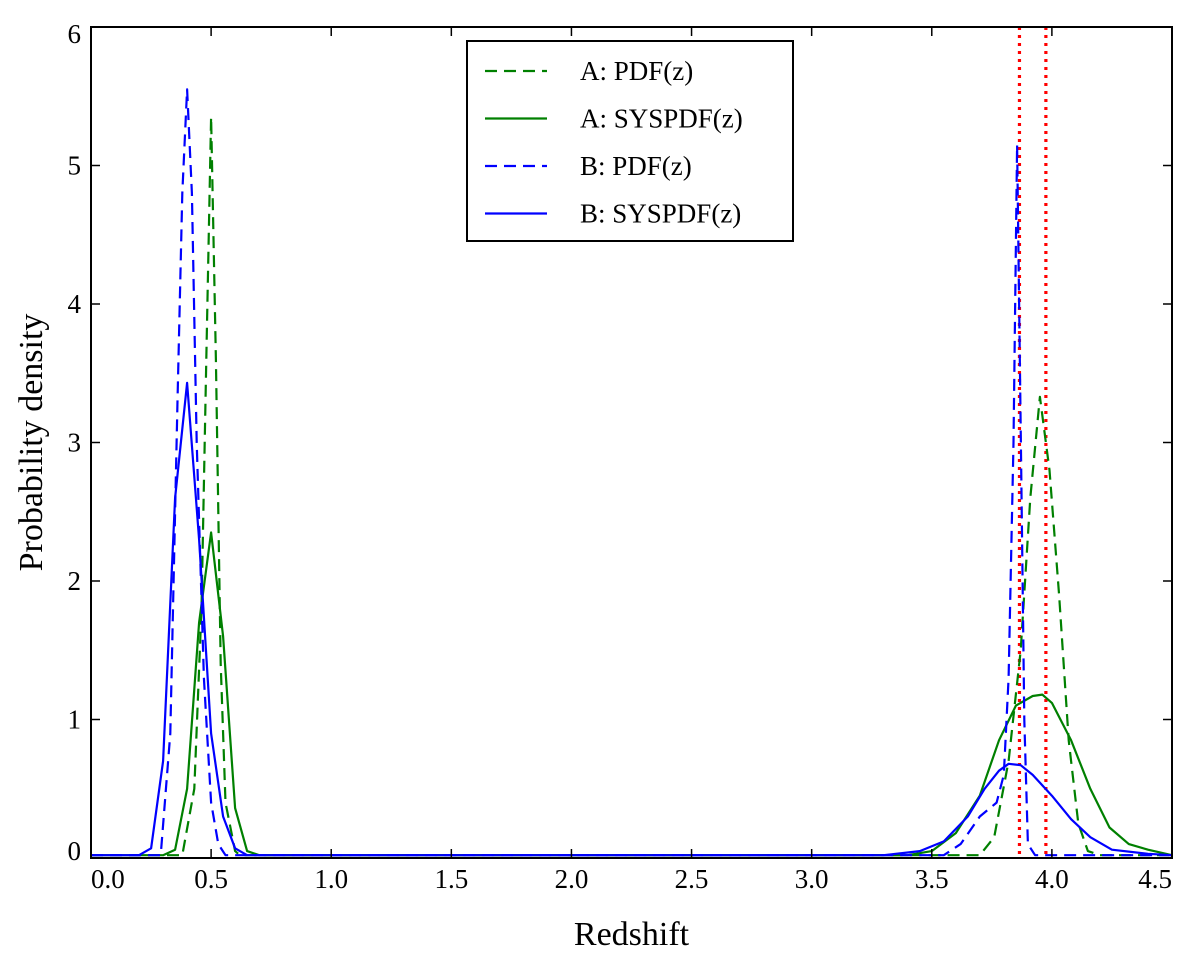 The image size is (1200, 954). I want to click on legend-label-a-syspdf-z: A: SYSPDF(z), so click(661, 119).